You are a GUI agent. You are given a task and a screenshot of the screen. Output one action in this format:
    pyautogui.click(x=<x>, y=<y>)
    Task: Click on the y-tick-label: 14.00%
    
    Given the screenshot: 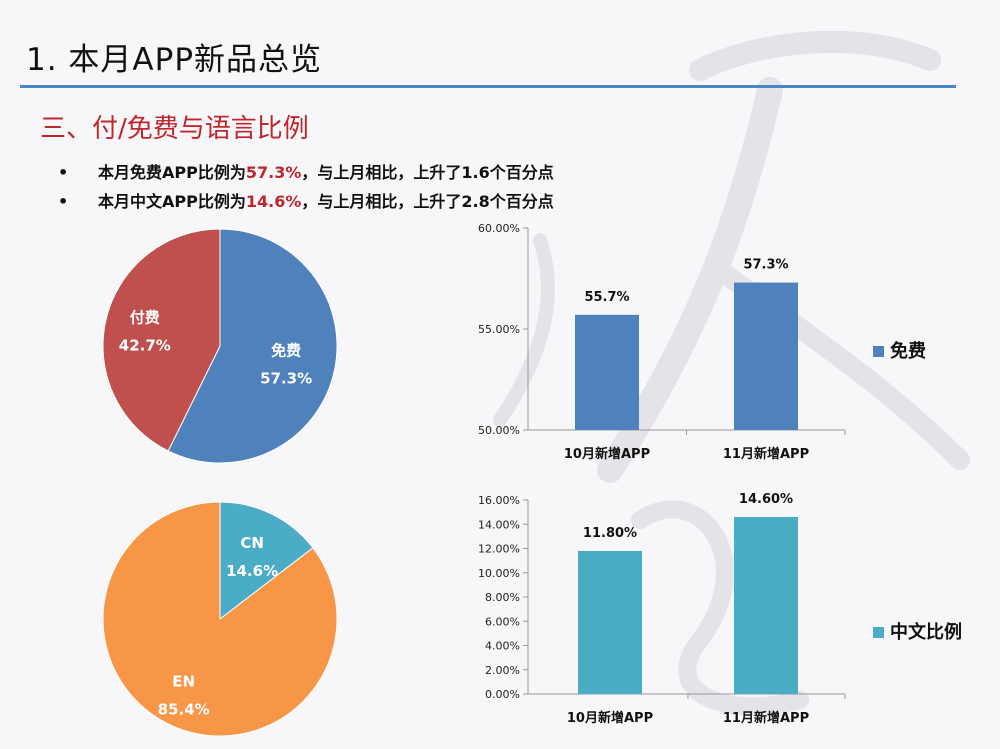 What is the action you would take?
    pyautogui.click(x=499, y=524)
    